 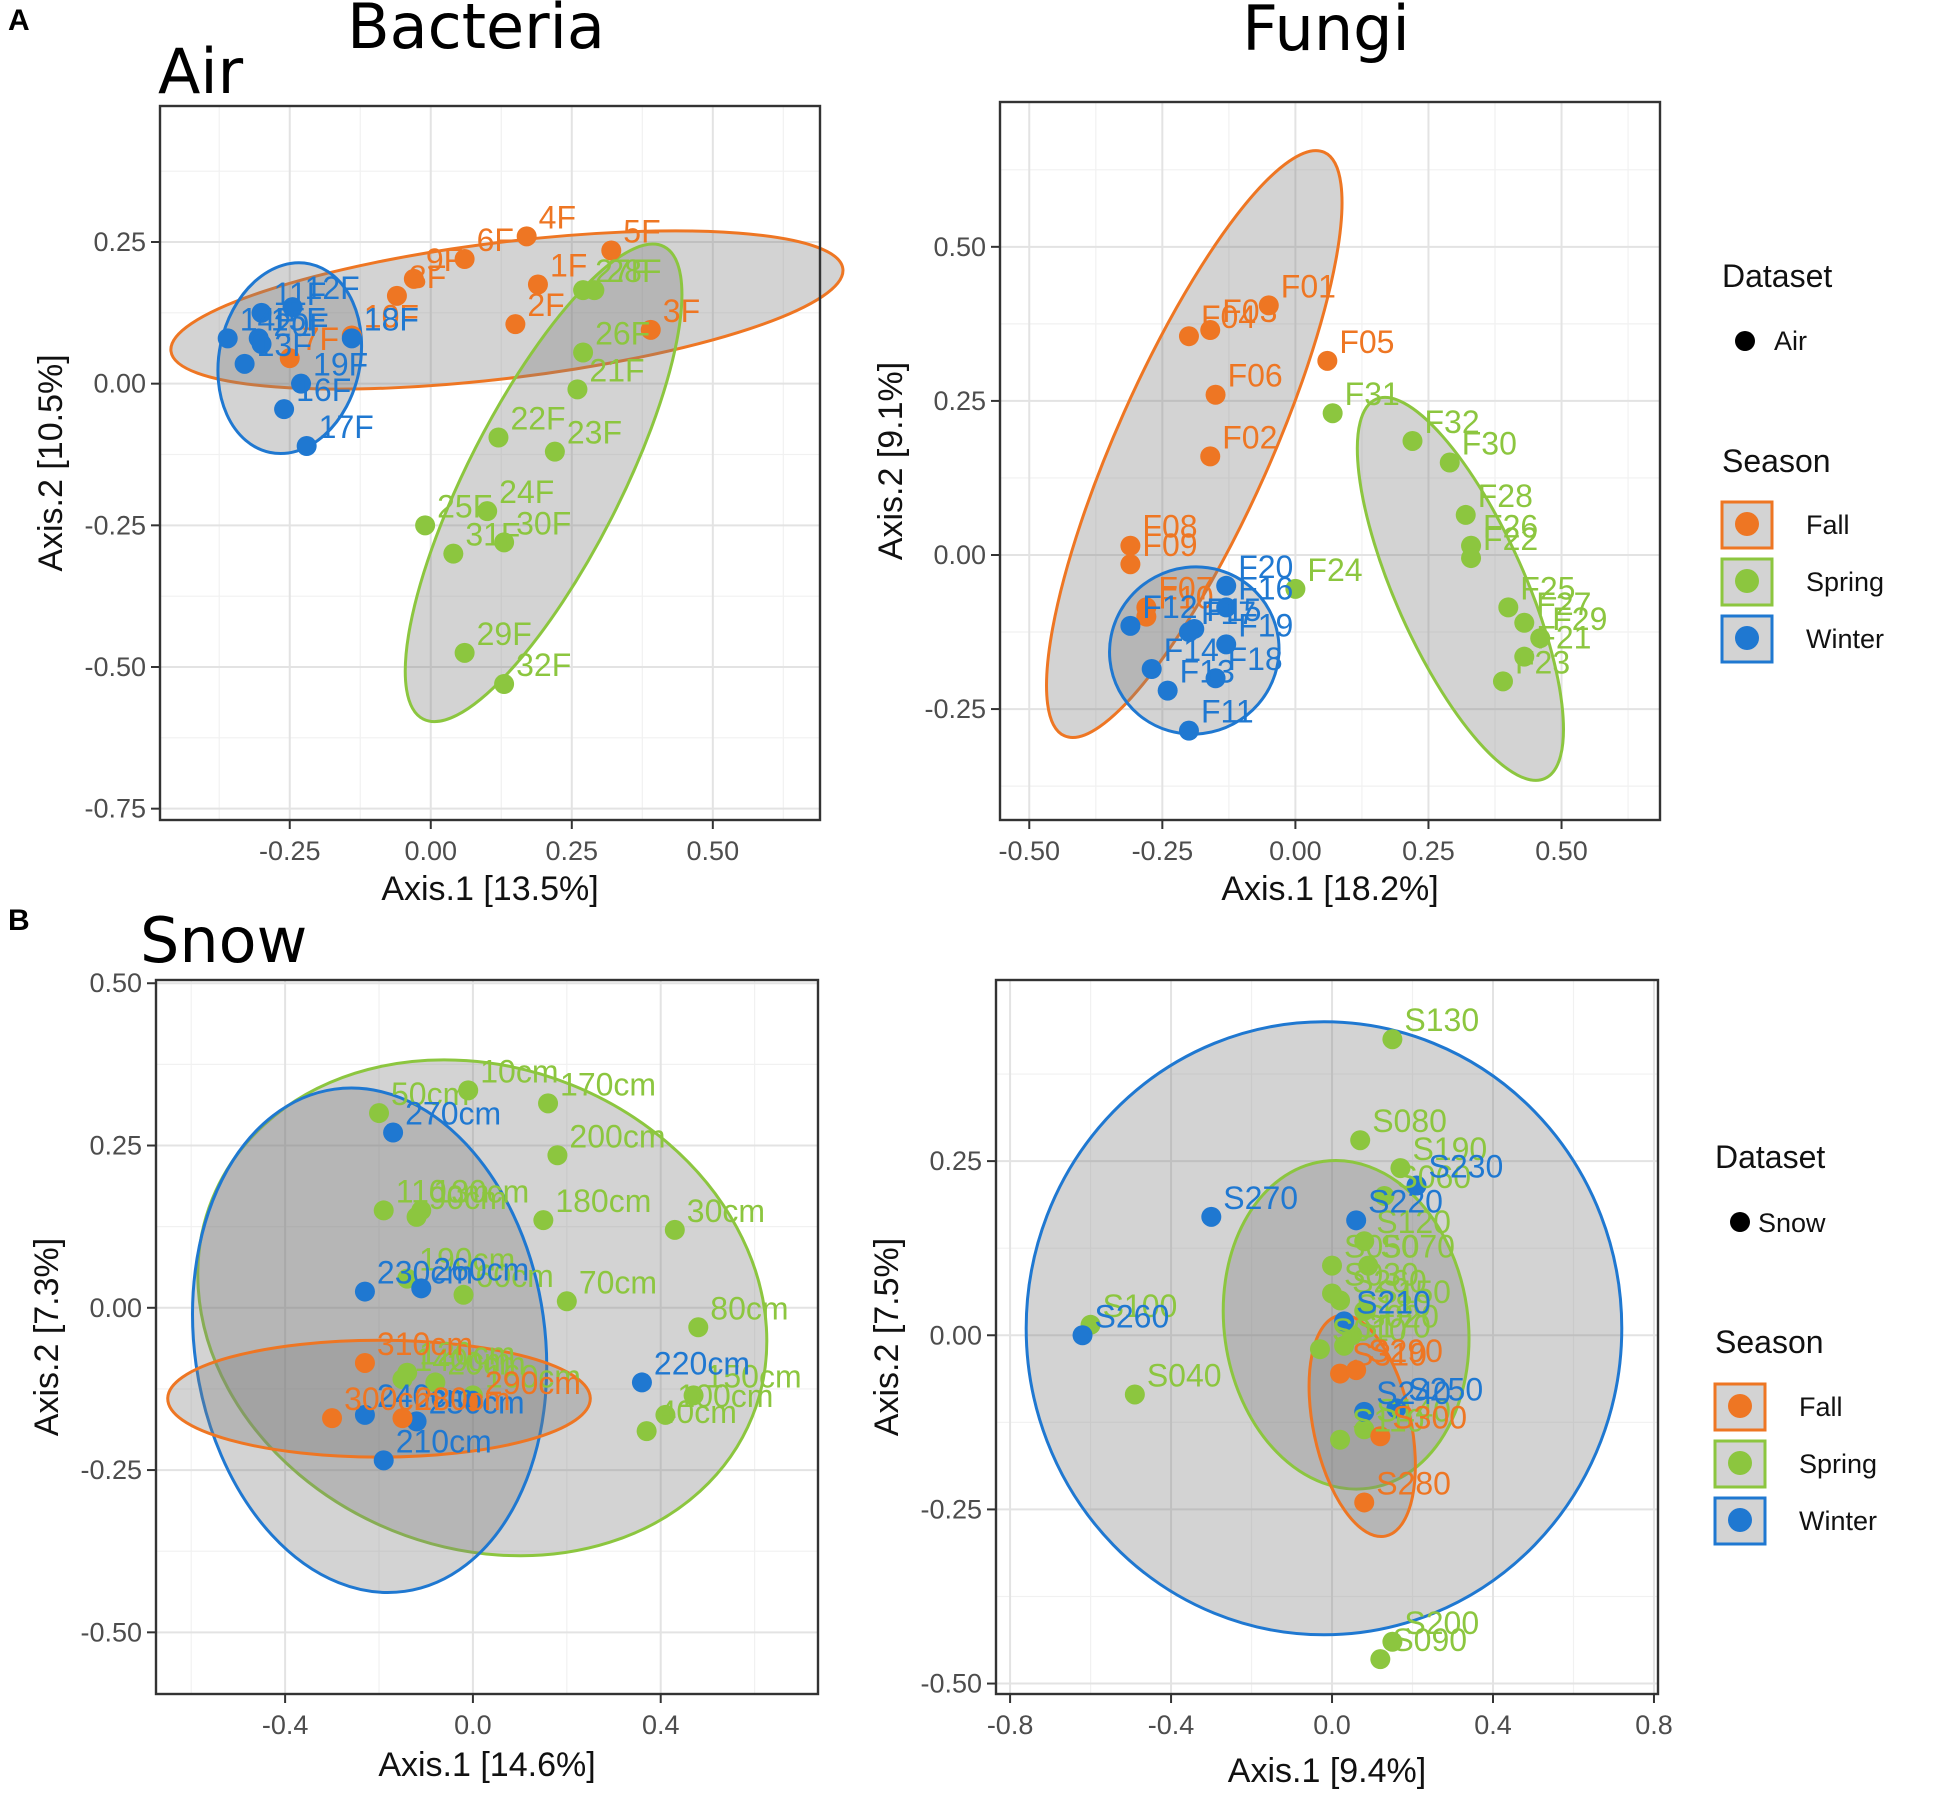 I want to click on data-label-8f: 8F, so click(x=427, y=277).